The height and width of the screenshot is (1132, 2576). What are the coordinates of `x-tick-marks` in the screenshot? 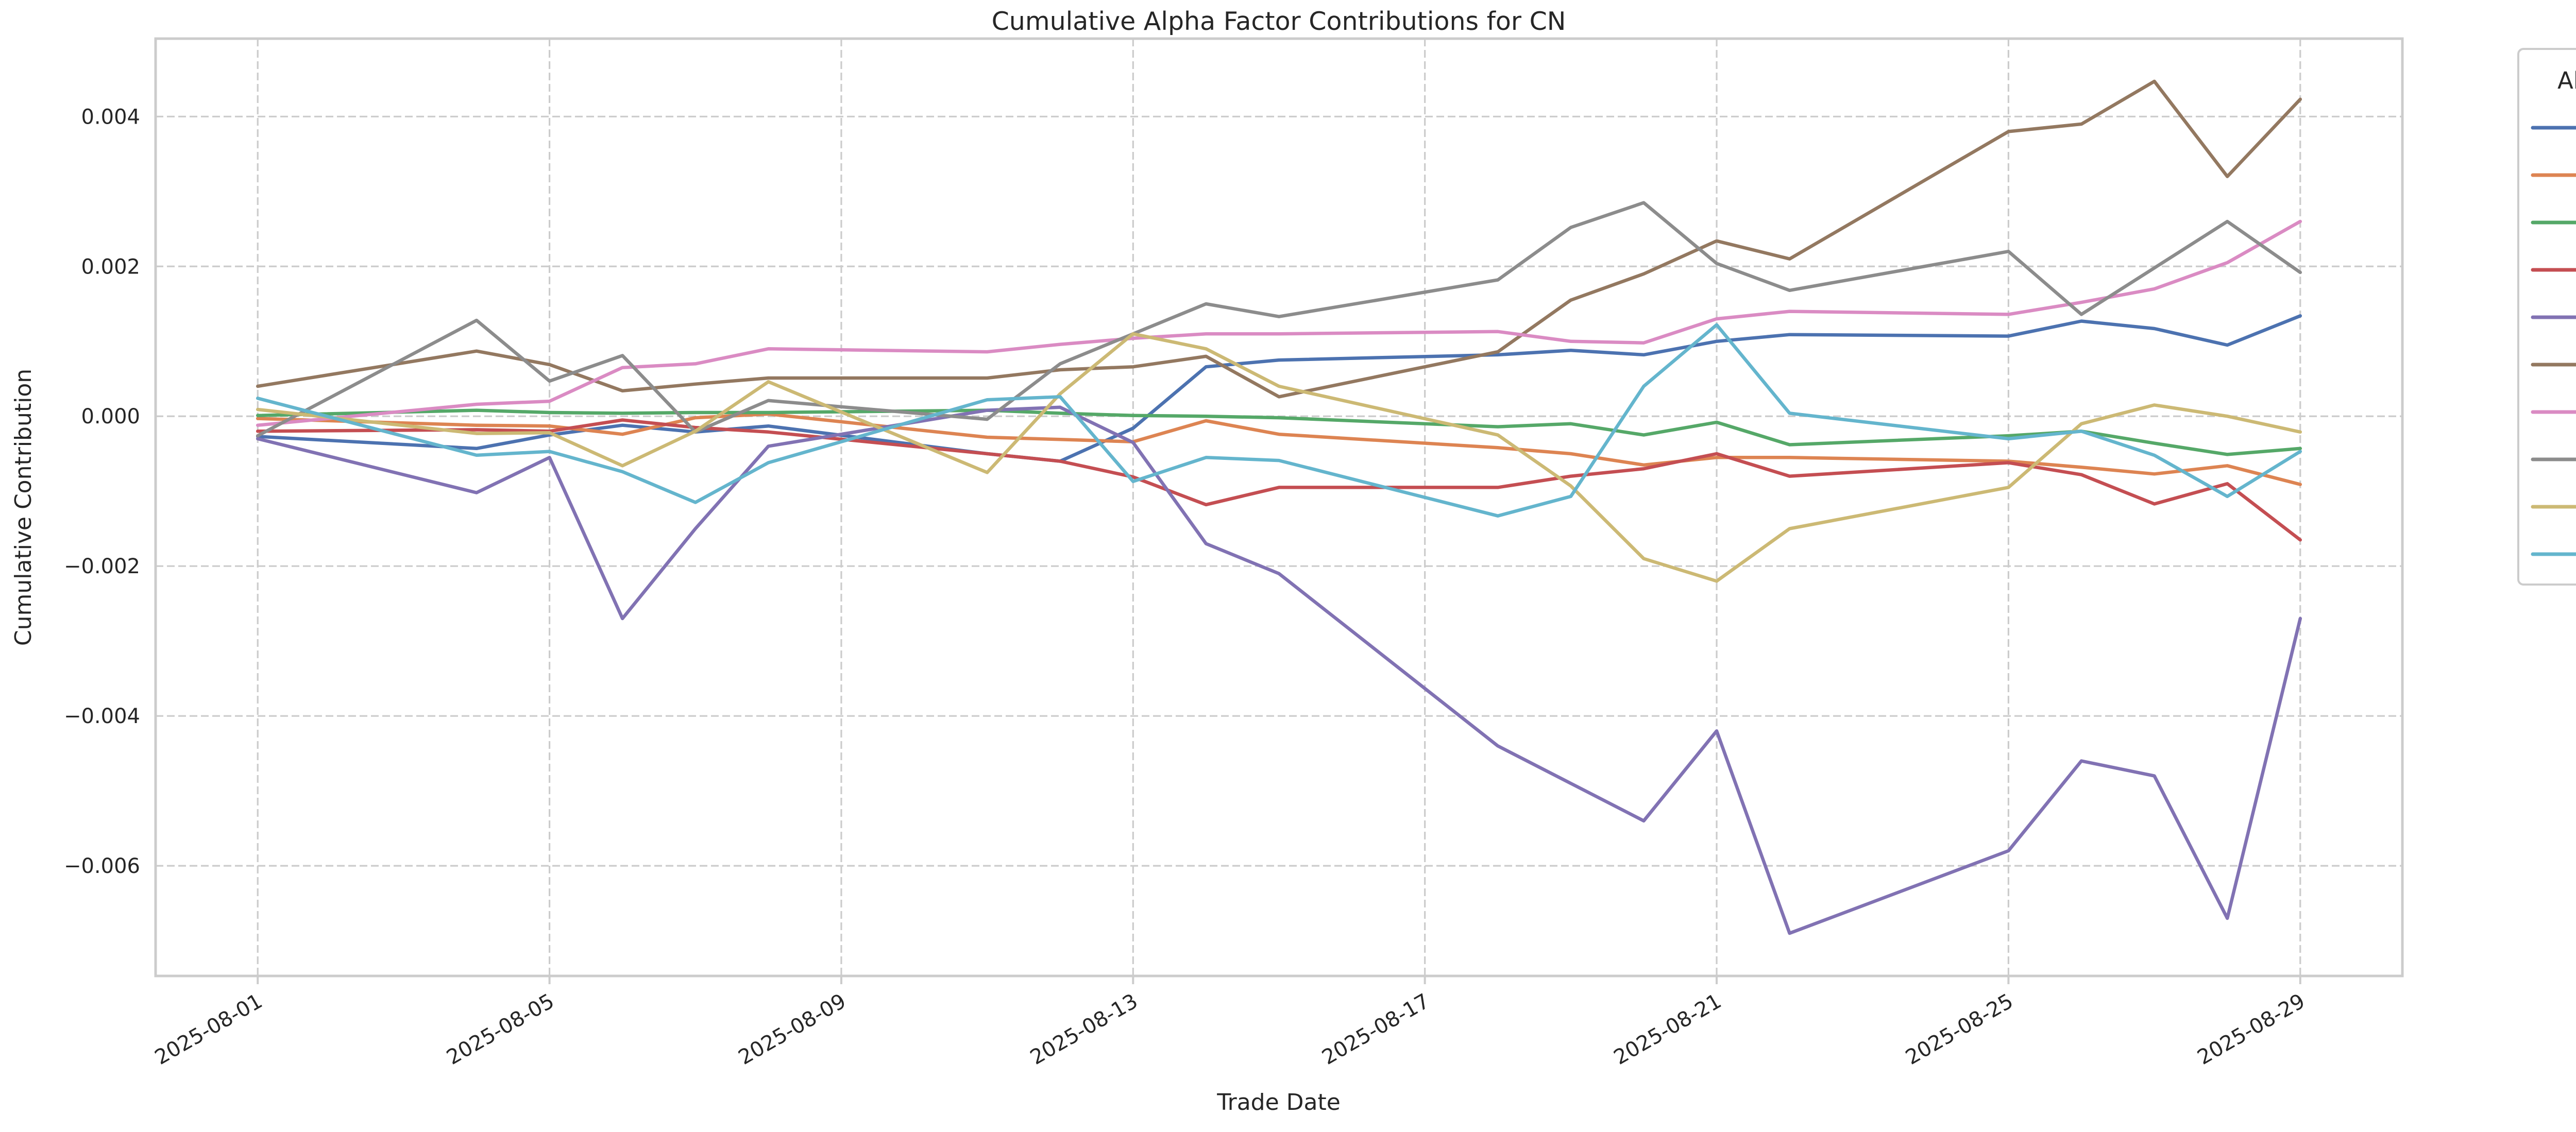 It's located at (1279, 980).